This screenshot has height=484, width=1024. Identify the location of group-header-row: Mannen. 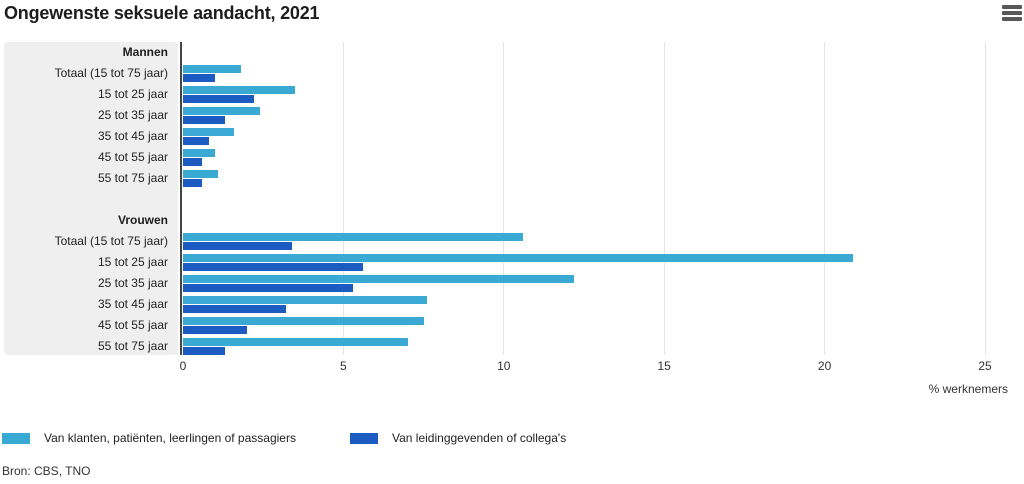
(512, 52).